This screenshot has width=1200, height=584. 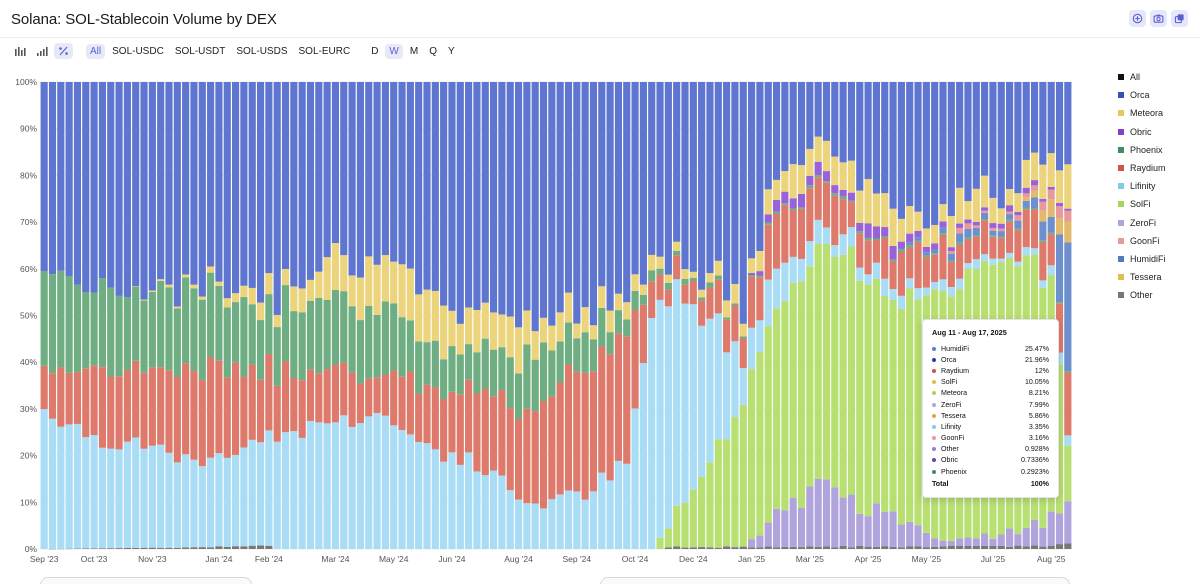 I want to click on share-icon, so click(x=1179, y=18).